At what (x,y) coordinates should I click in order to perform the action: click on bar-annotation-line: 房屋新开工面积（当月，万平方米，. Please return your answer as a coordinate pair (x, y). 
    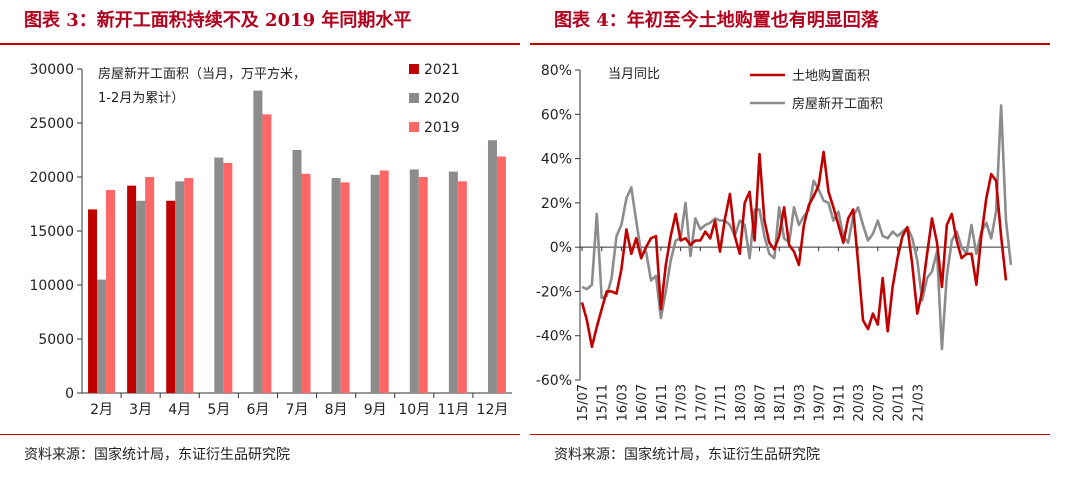
    Looking at the image, I should click on (202, 74).